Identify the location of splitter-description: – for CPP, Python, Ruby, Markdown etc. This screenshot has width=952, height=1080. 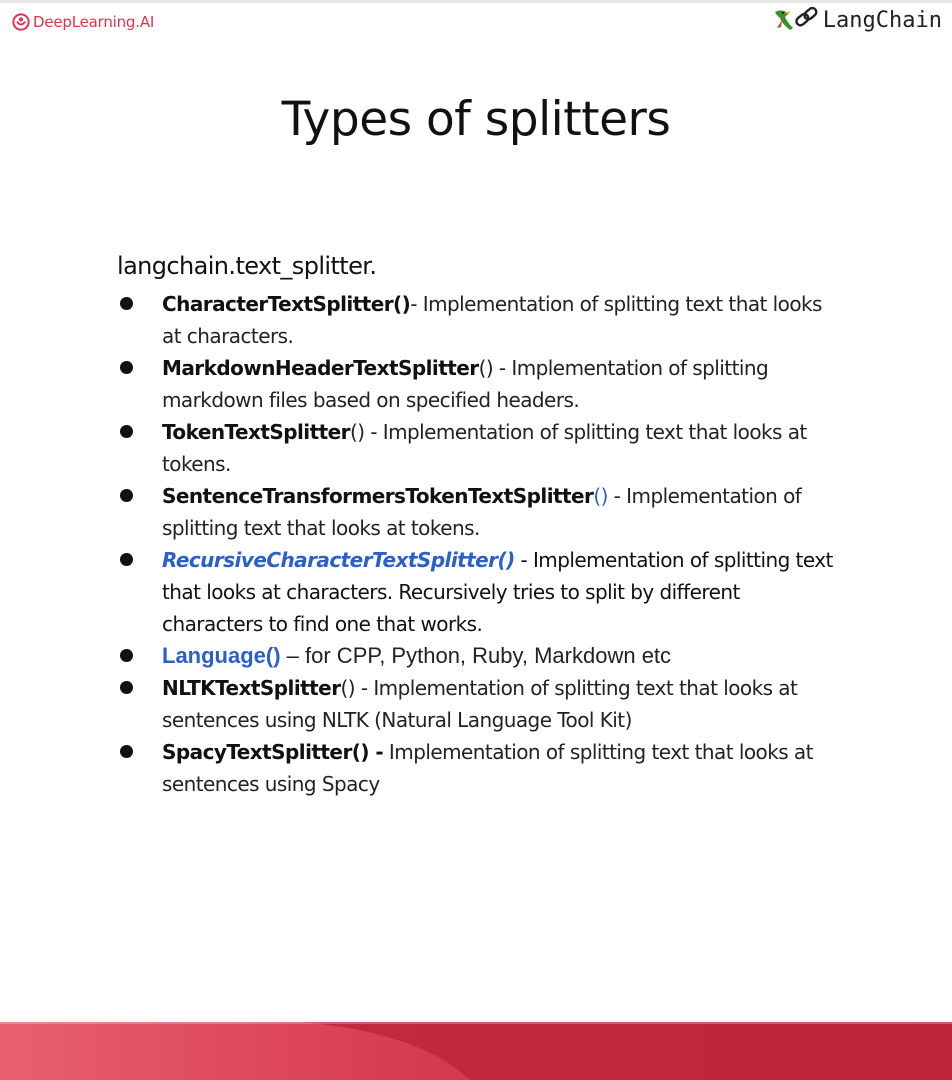
(476, 655).